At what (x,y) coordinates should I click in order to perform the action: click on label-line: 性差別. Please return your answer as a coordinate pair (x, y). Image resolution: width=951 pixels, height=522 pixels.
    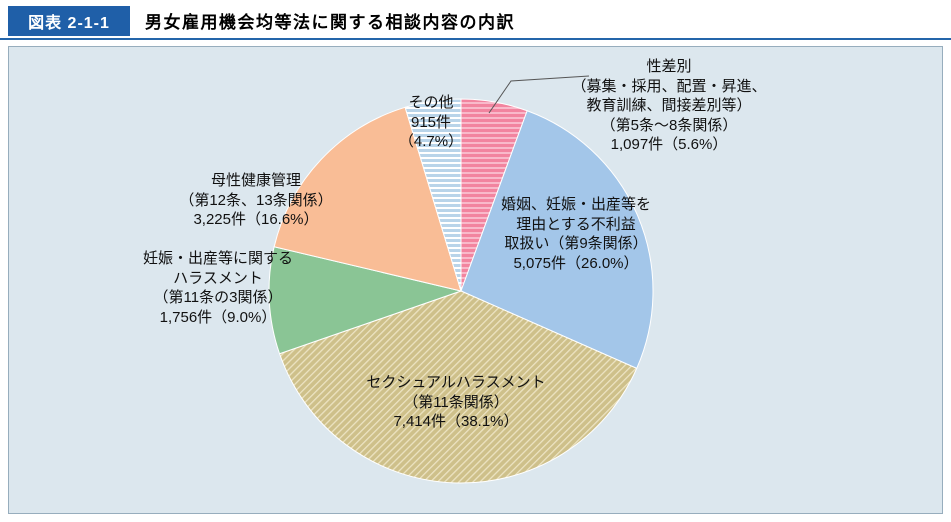
    Looking at the image, I should click on (669, 66).